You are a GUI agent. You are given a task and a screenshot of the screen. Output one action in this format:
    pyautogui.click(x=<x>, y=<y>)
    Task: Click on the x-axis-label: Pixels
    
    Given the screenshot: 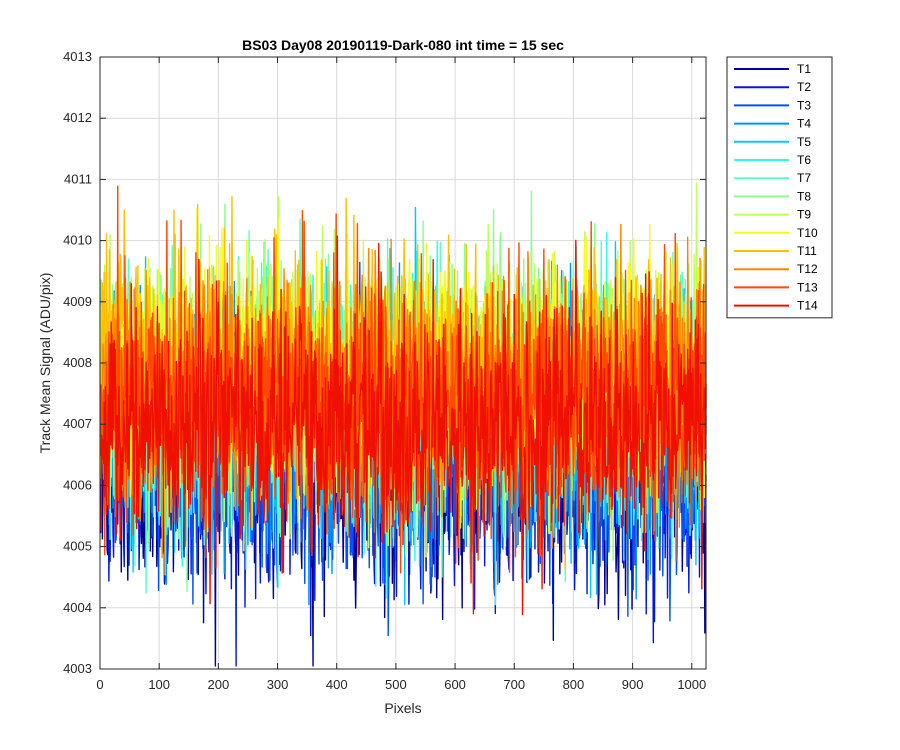 What is the action you would take?
    pyautogui.click(x=402, y=708)
    